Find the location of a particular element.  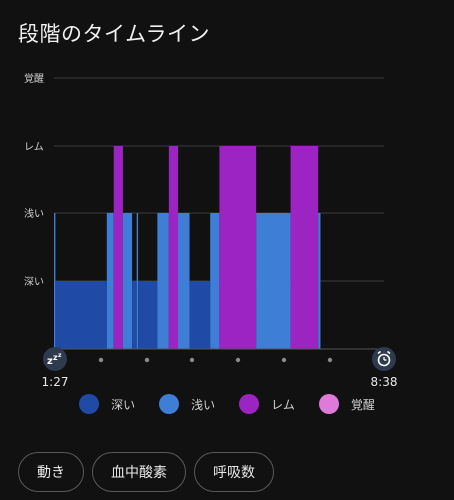

legend-item-rem: レム is located at coordinates (267, 404).